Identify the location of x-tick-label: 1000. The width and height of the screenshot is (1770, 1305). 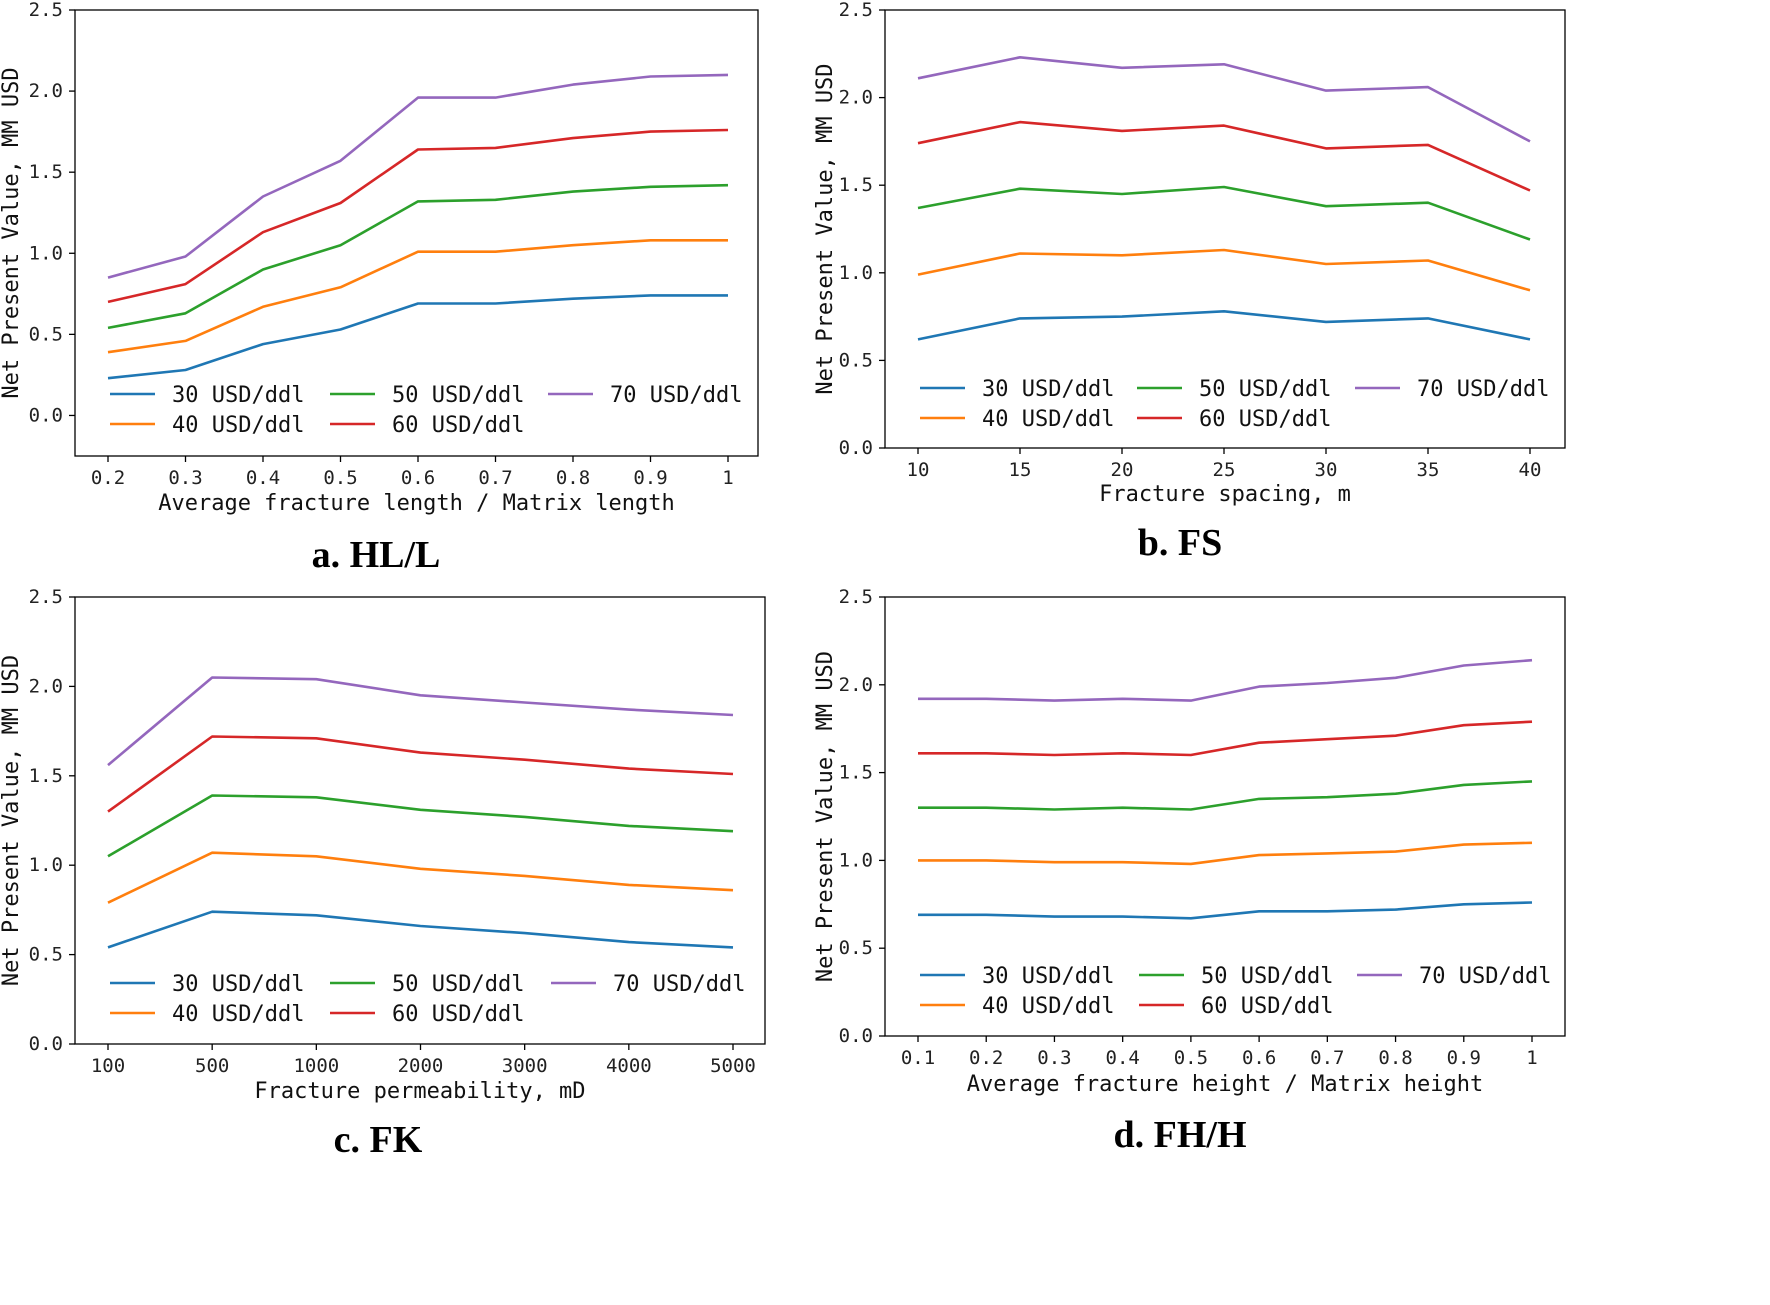
(316, 1066).